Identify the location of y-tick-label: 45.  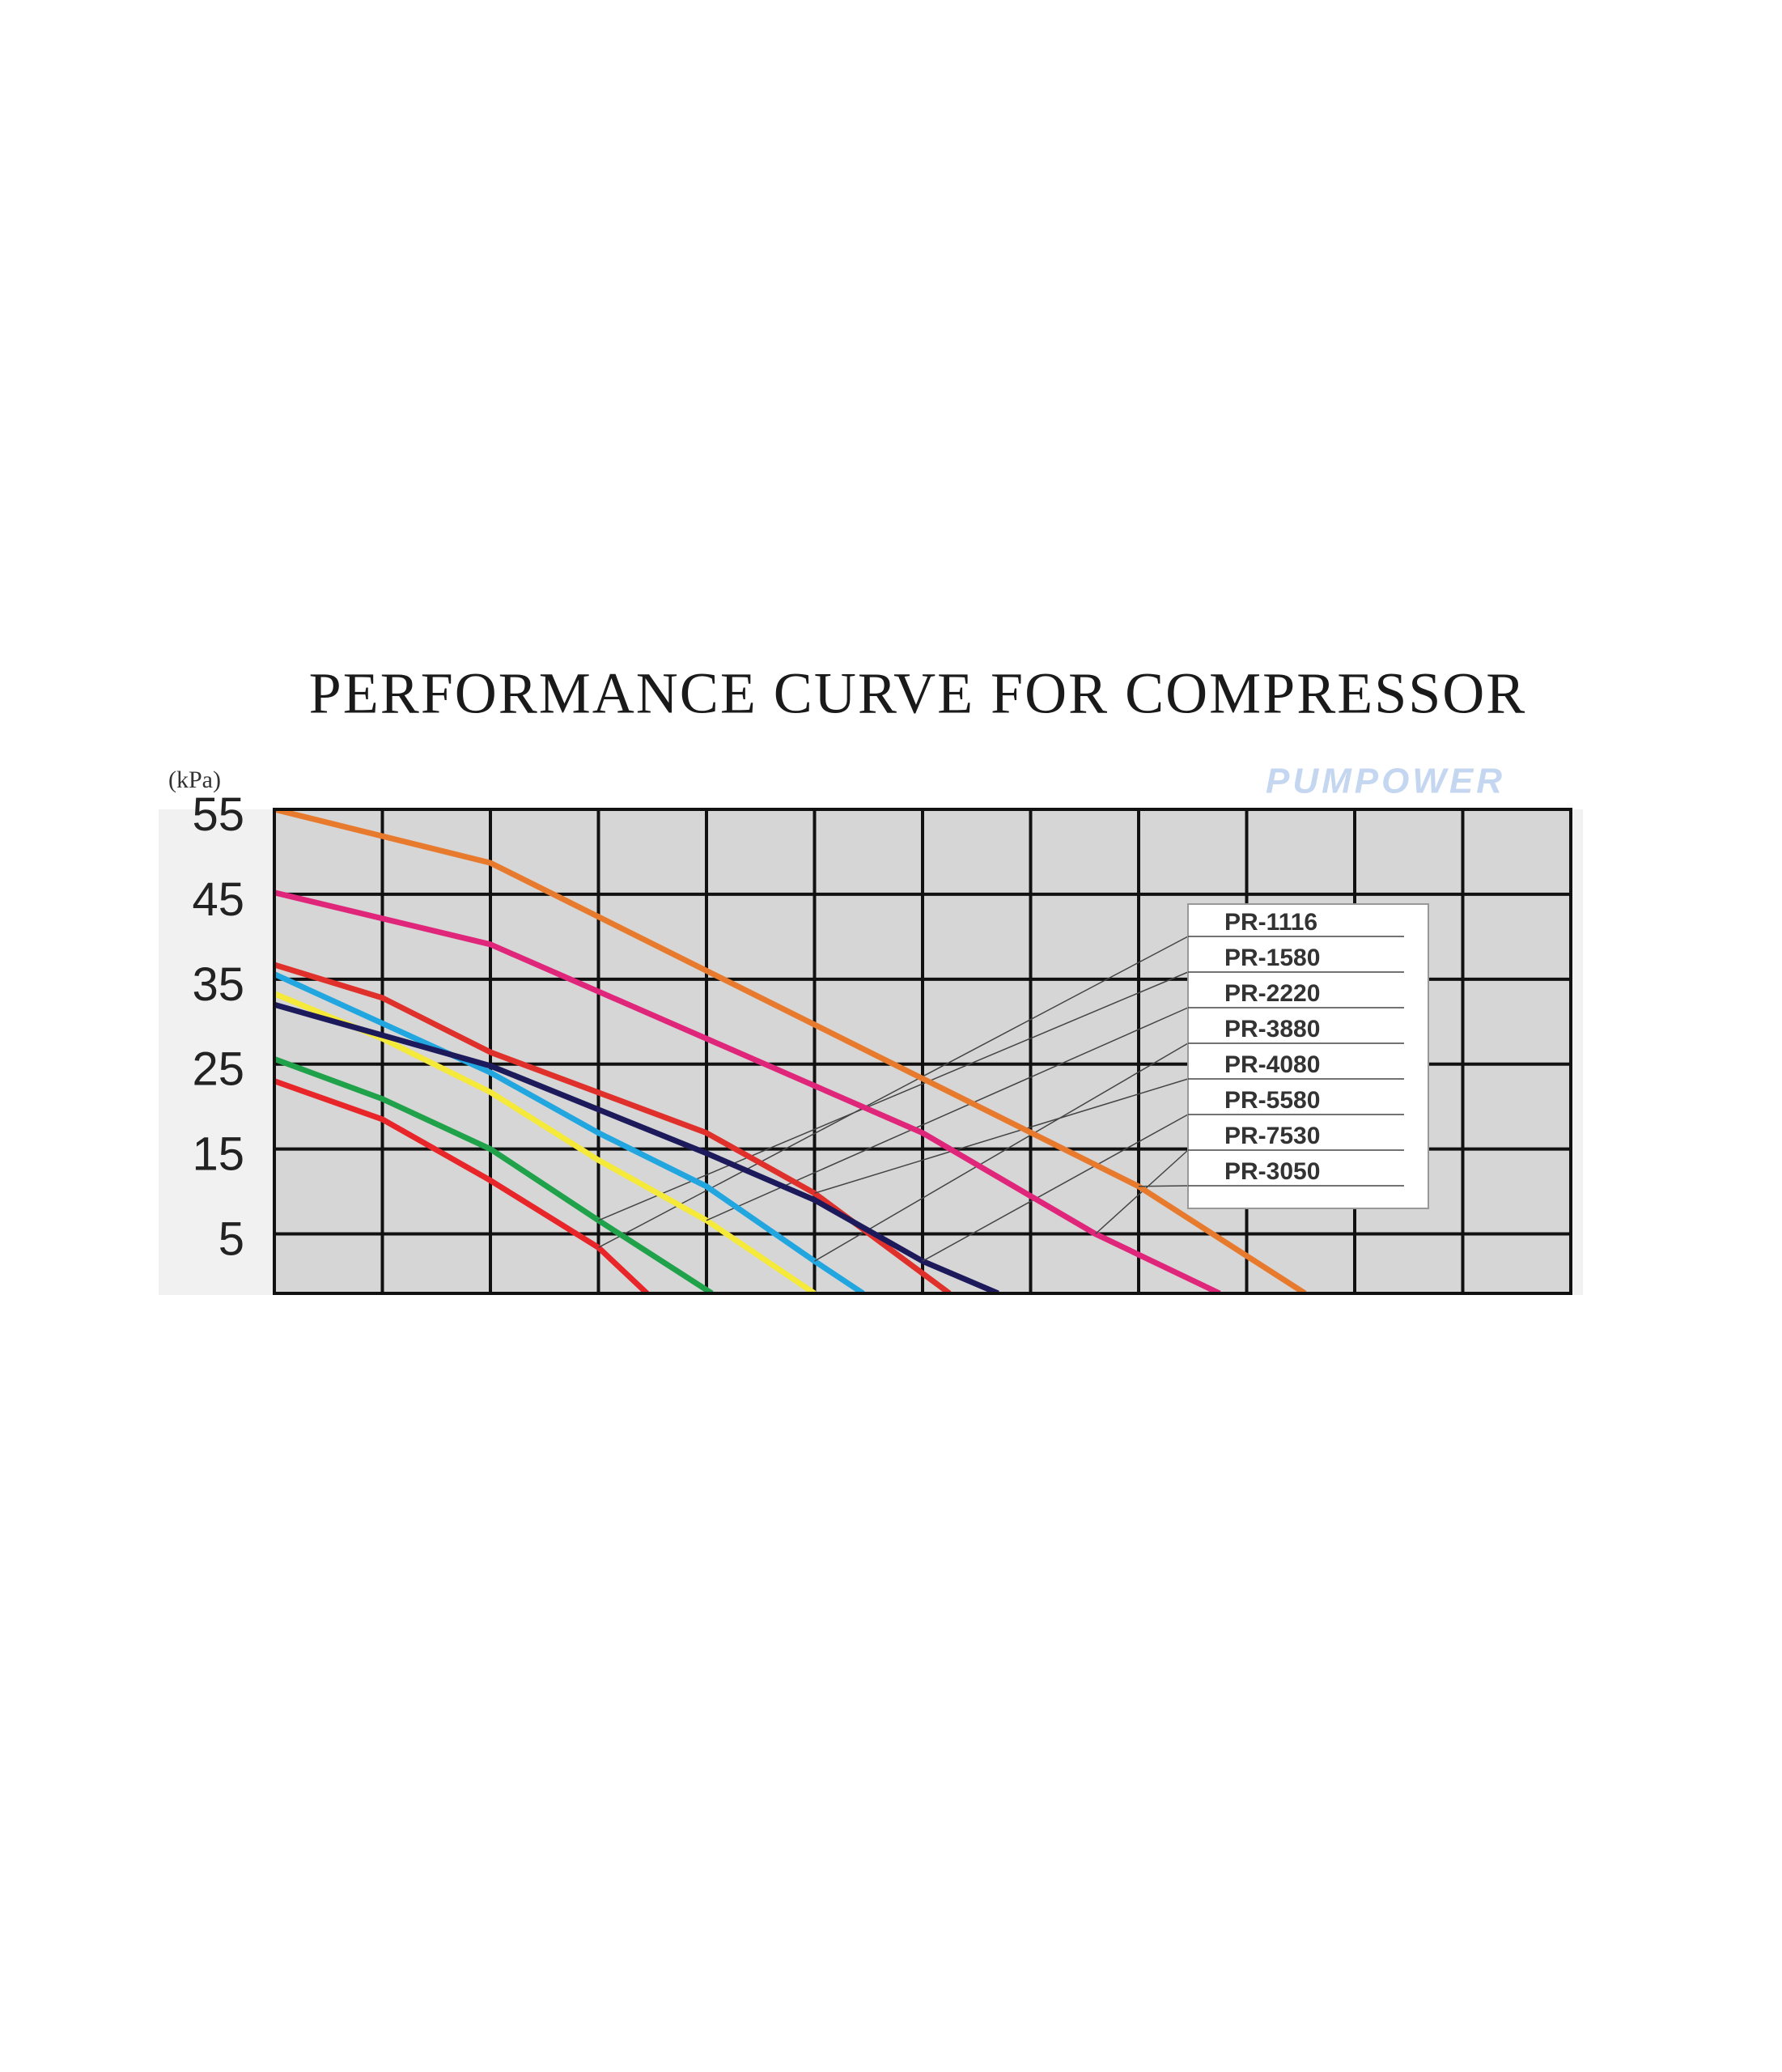
(218, 899).